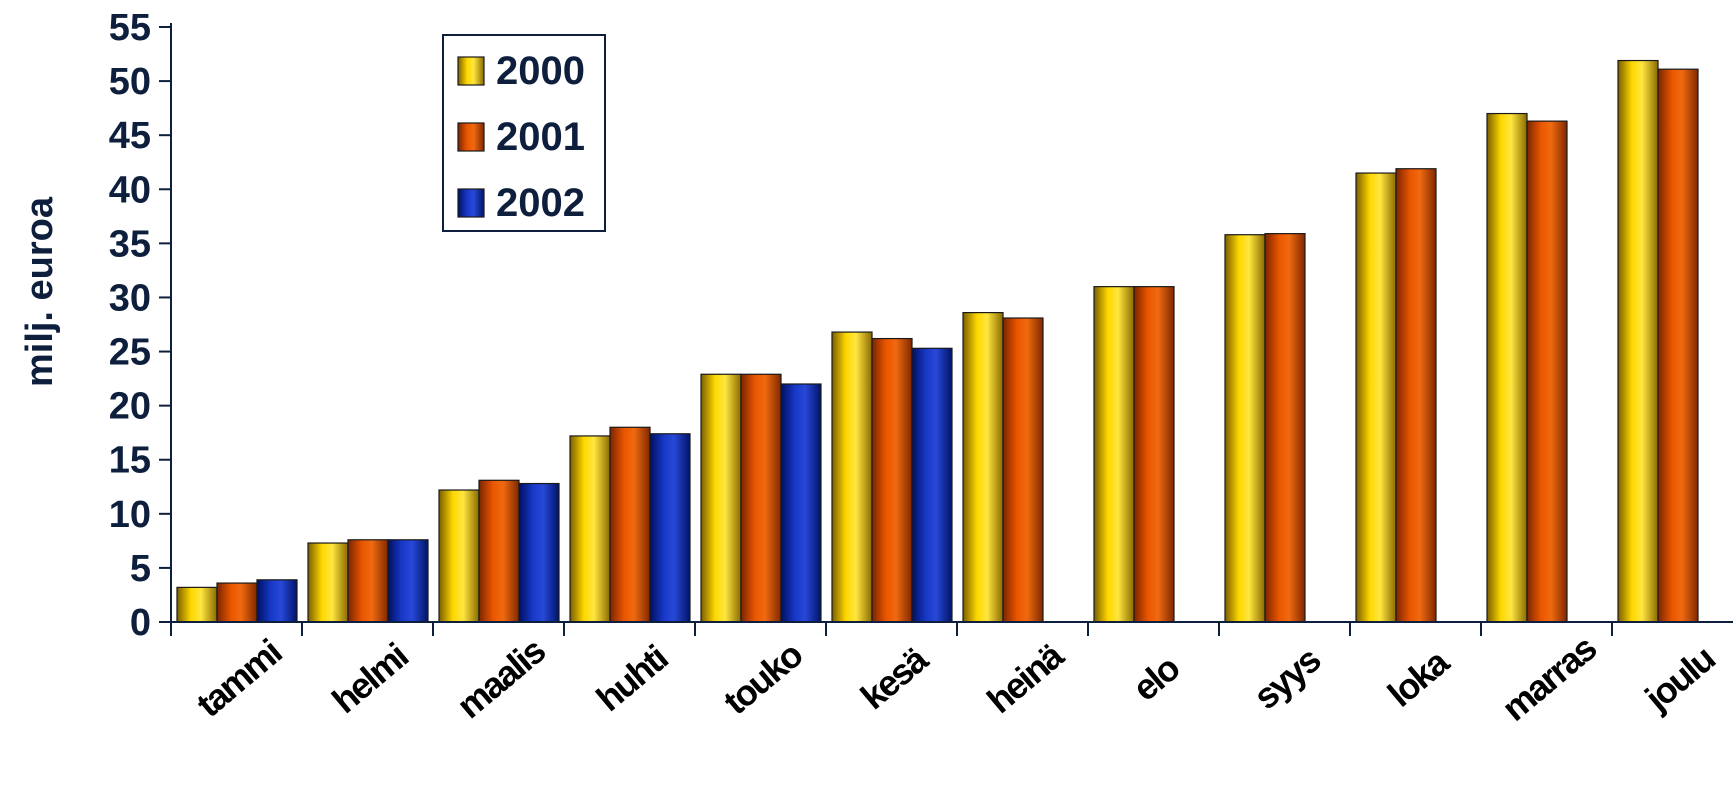 This screenshot has height=796, width=1733. Describe the element at coordinates (277, 601) in the screenshot. I see `bar-2002-tammi` at that location.